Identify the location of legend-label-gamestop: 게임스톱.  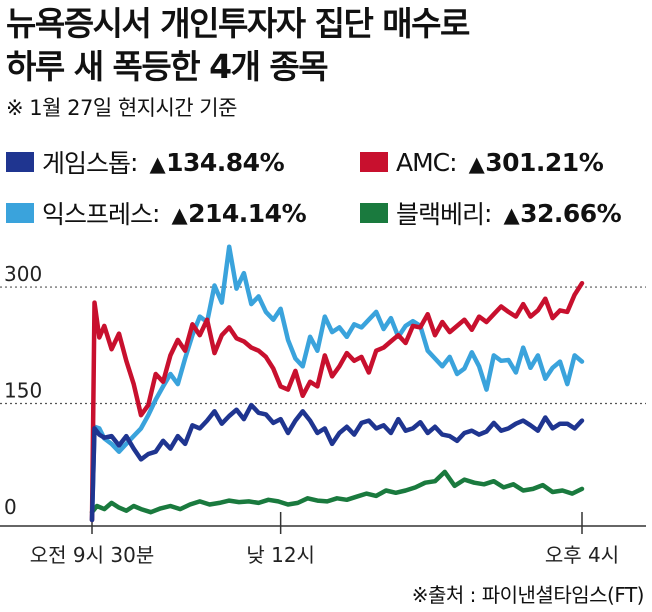
(86, 163).